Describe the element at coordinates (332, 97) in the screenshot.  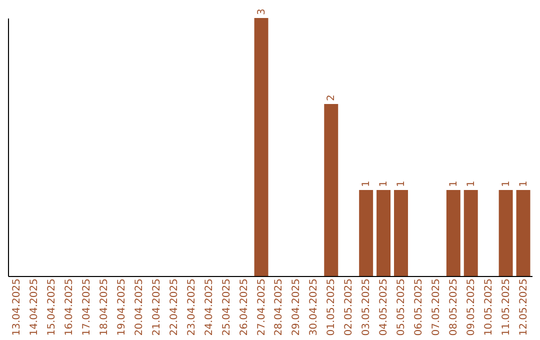
I see `data-label: 2` at that location.